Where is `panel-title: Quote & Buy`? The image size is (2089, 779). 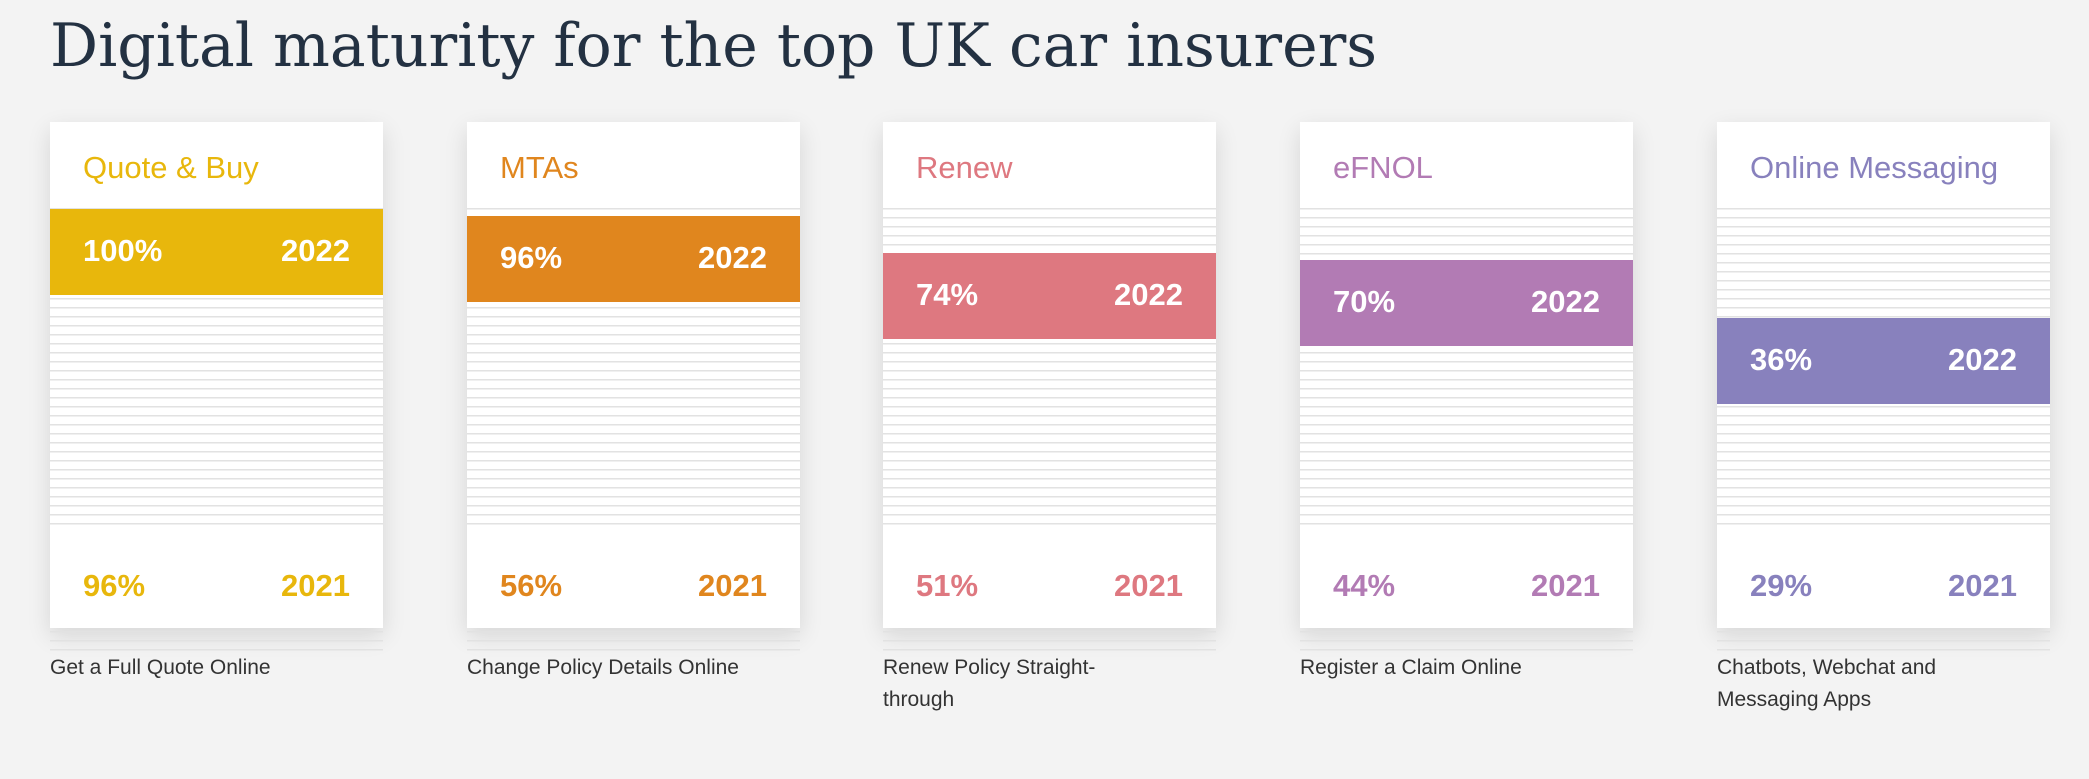
panel-title: Quote & Buy is located at coordinates (171, 167).